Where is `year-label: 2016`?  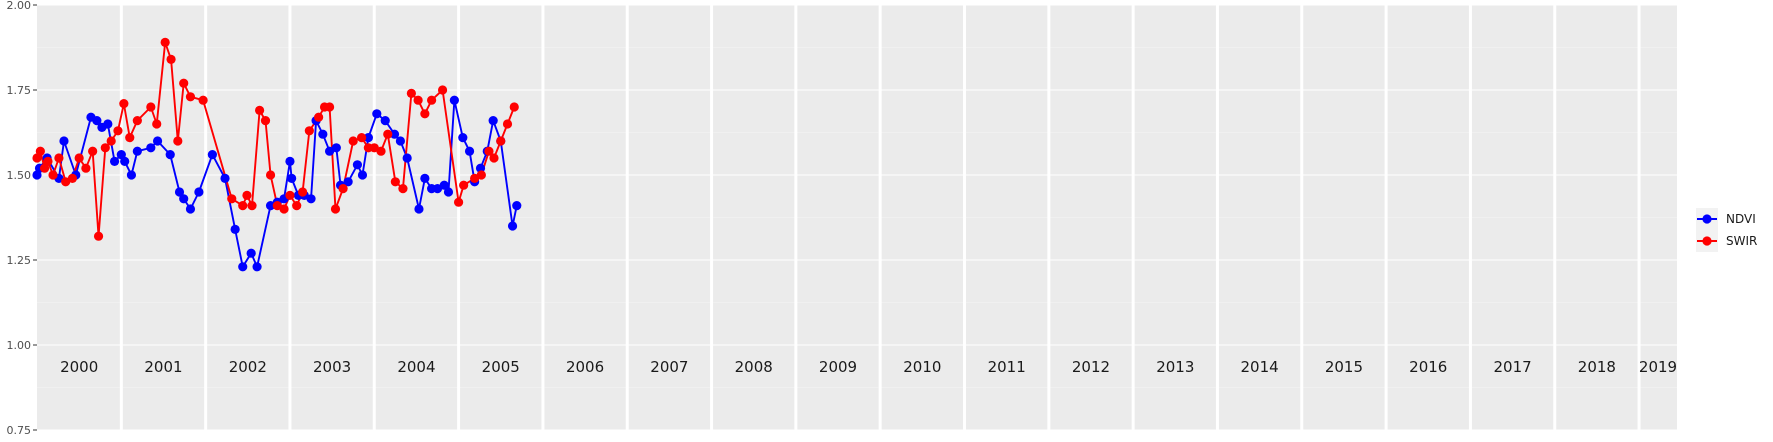 year-label: 2016 is located at coordinates (1428, 367).